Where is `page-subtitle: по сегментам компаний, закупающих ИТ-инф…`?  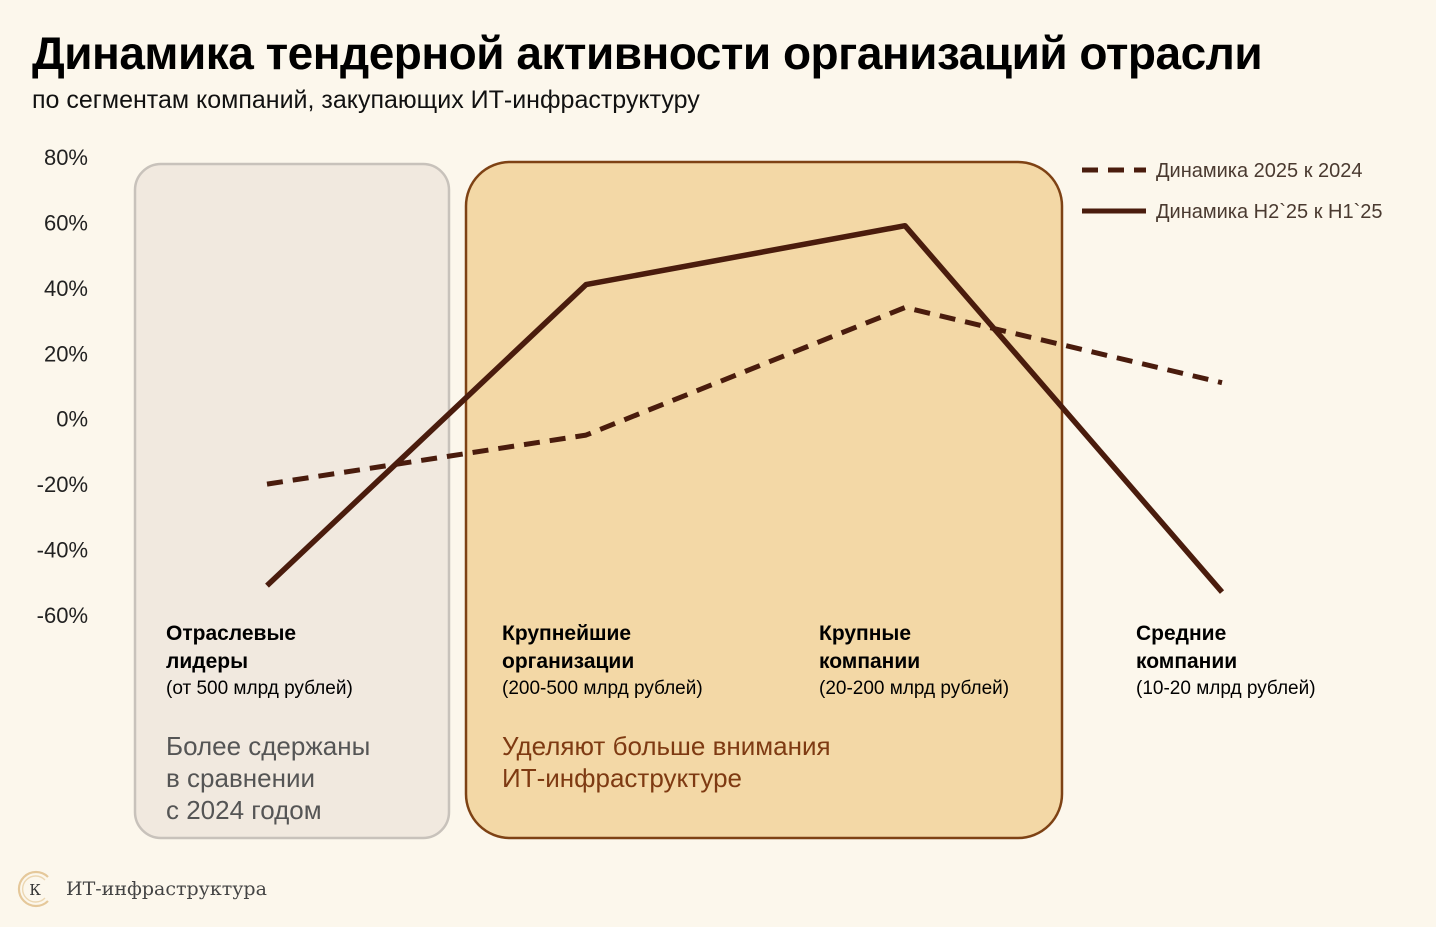
page-subtitle: по сегментам компаний, закупающих ИТ-инф… is located at coordinates (366, 100).